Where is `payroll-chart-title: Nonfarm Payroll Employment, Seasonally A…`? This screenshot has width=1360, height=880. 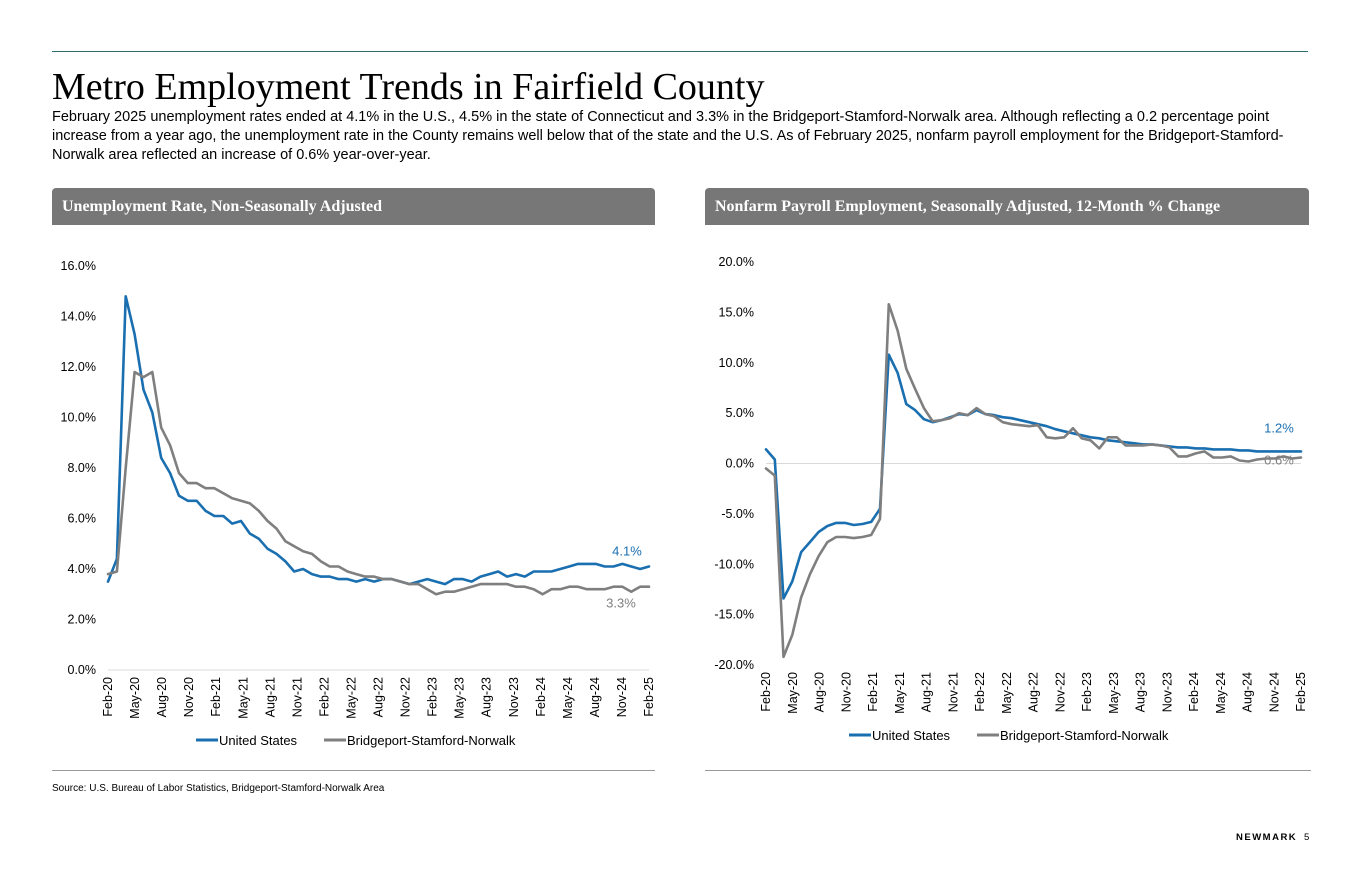 payroll-chart-title: Nonfarm Payroll Employment, Seasonally A… is located at coordinates (1007, 206).